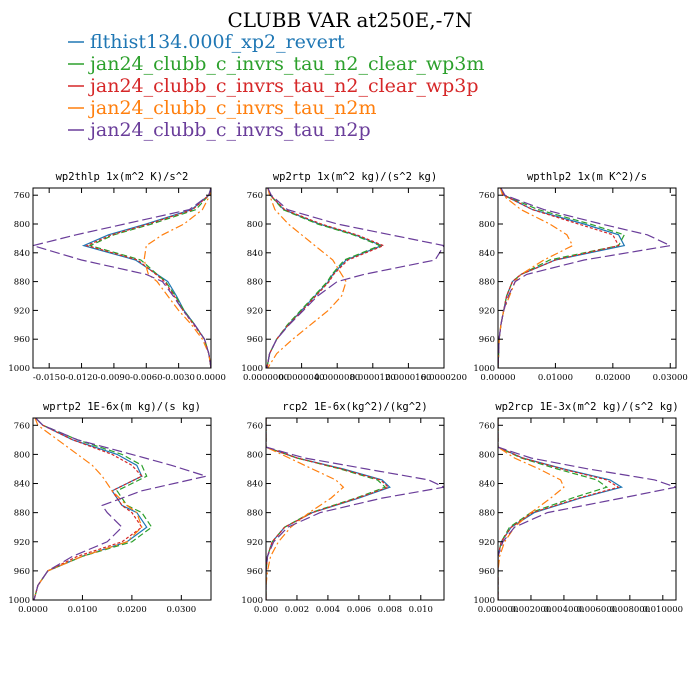 The image size is (700, 700). Describe the element at coordinates (354, 407) in the screenshot. I see `panel-title: rcp2 1E-6x(kg^2)/(kg^2)` at that location.